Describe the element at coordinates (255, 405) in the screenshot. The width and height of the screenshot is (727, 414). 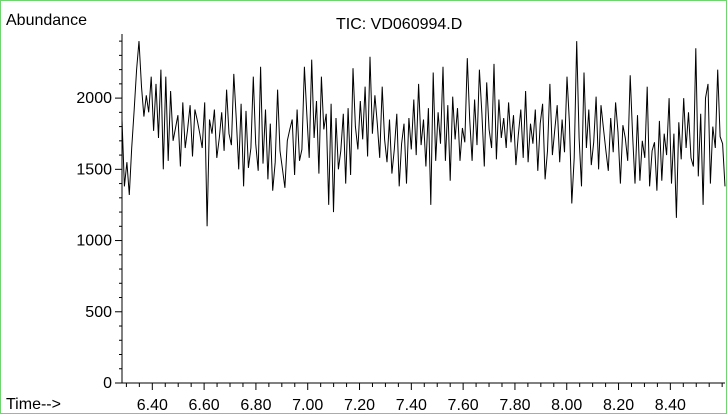
I see `x-tick-label: 6.80` at that location.